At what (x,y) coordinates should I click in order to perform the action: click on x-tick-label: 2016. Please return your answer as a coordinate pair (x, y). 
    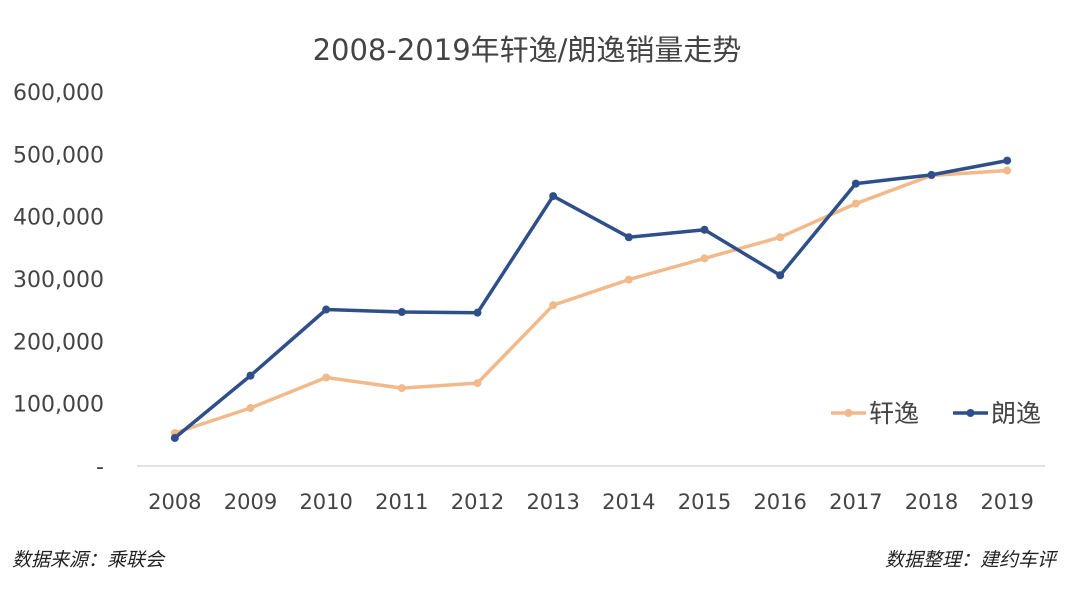
    Looking at the image, I should click on (779, 502).